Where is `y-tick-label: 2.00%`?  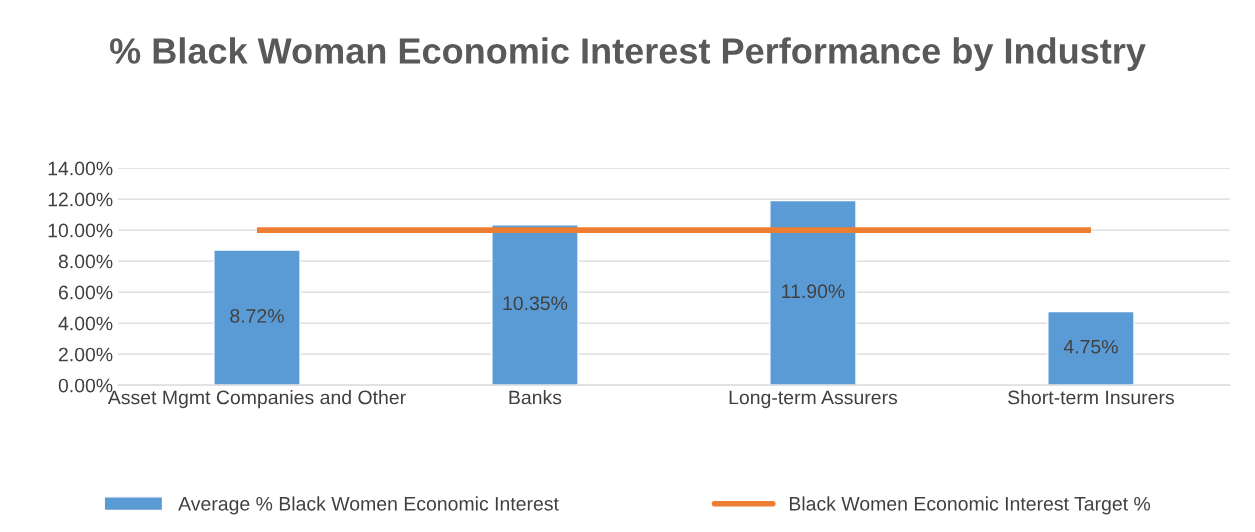 y-tick-label: 2.00% is located at coordinates (85, 354).